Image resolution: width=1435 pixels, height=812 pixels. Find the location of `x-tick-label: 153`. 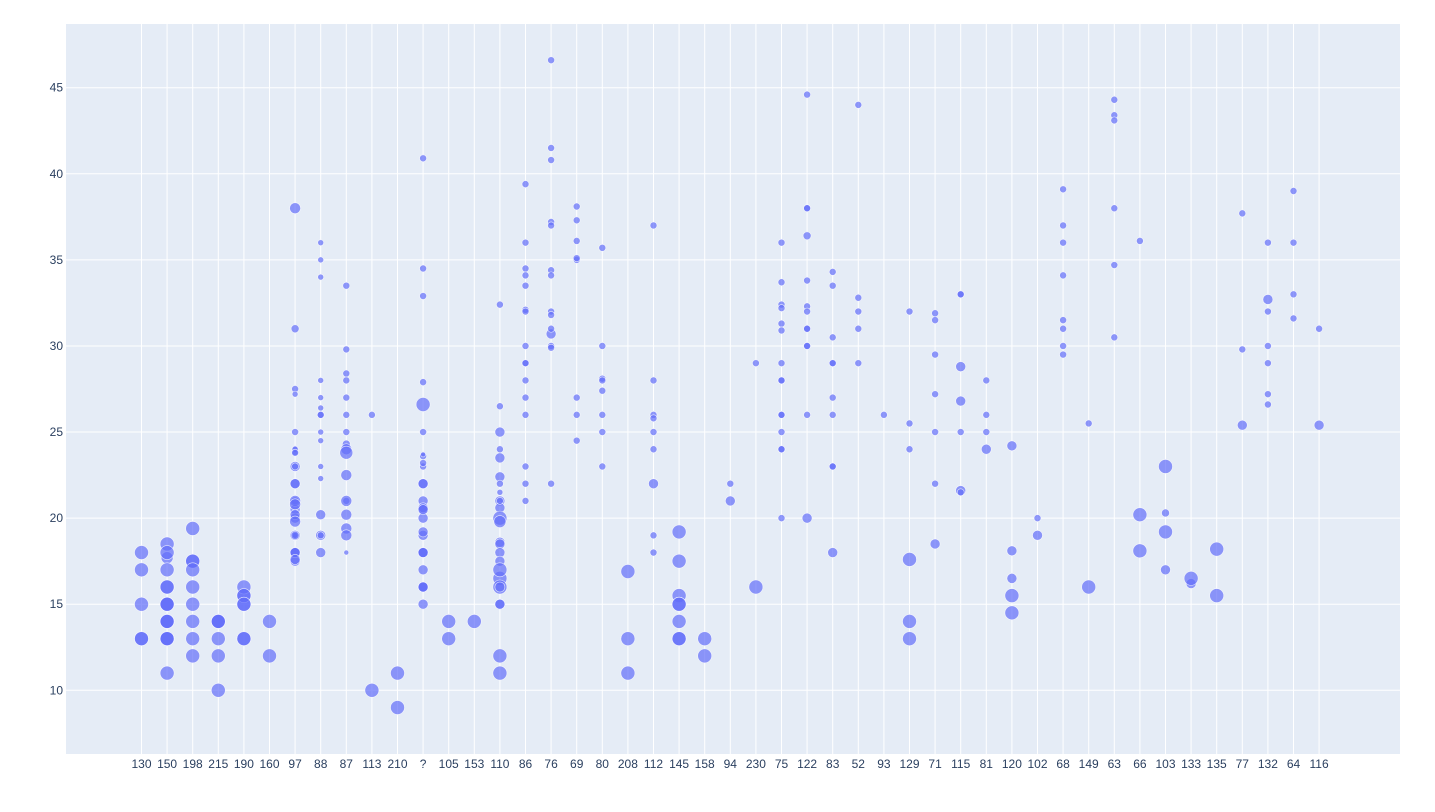

x-tick-label: 153 is located at coordinates (474, 764).